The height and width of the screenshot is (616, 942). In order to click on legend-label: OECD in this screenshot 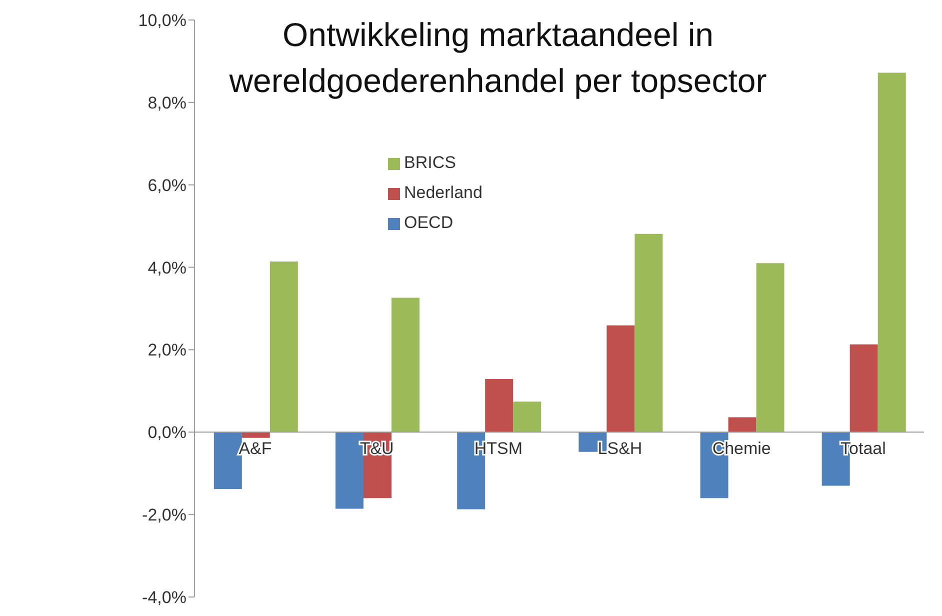, I will do `click(429, 222)`.